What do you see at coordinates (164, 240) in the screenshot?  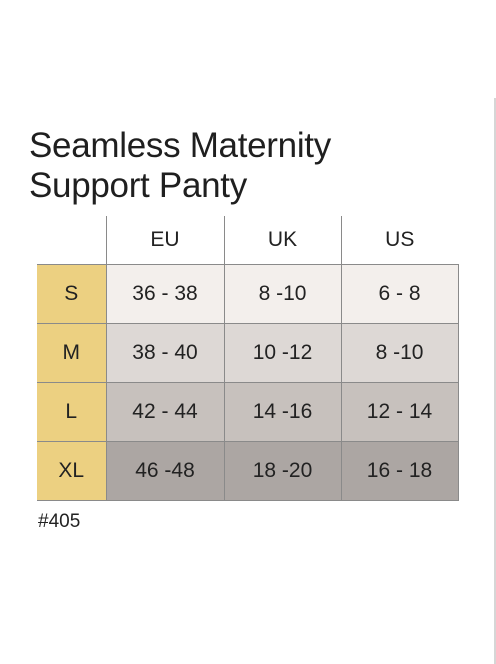 I see `column-header-eu: EU` at bounding box center [164, 240].